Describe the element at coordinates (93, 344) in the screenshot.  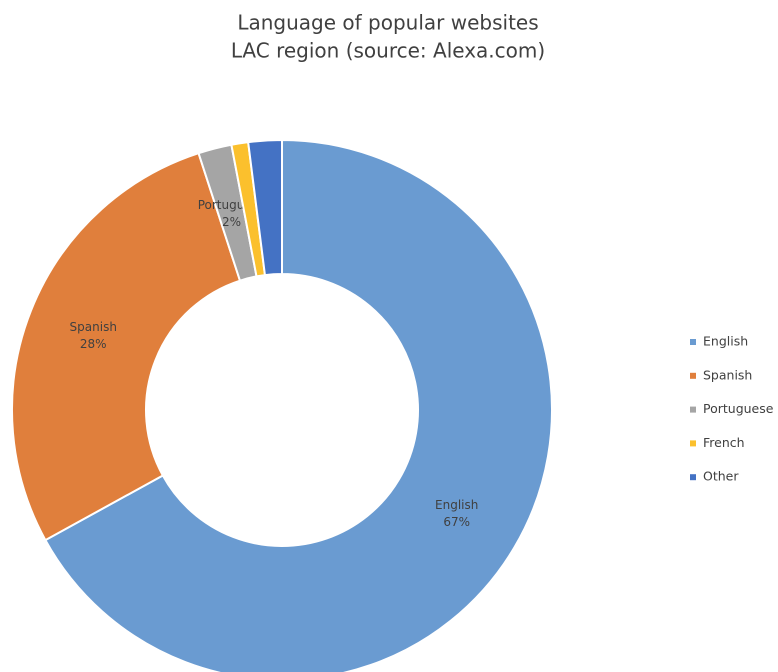
I see `slice-value-label: 28%` at that location.